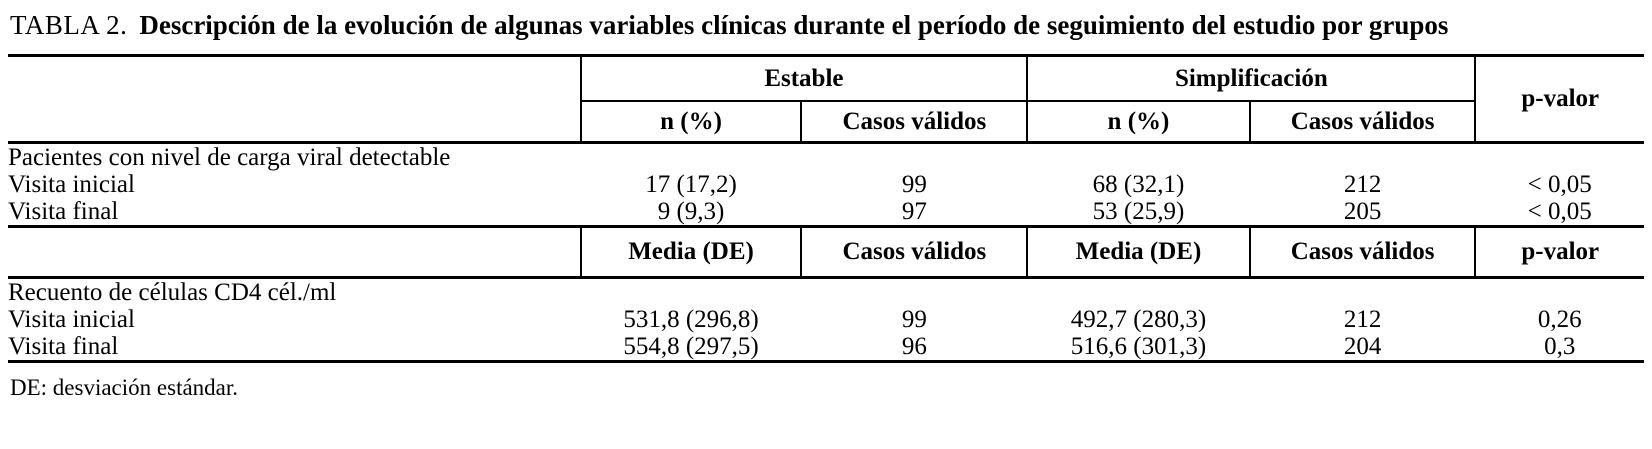  I want to click on column-header-pvalor-2: p-valor, so click(1559, 252).